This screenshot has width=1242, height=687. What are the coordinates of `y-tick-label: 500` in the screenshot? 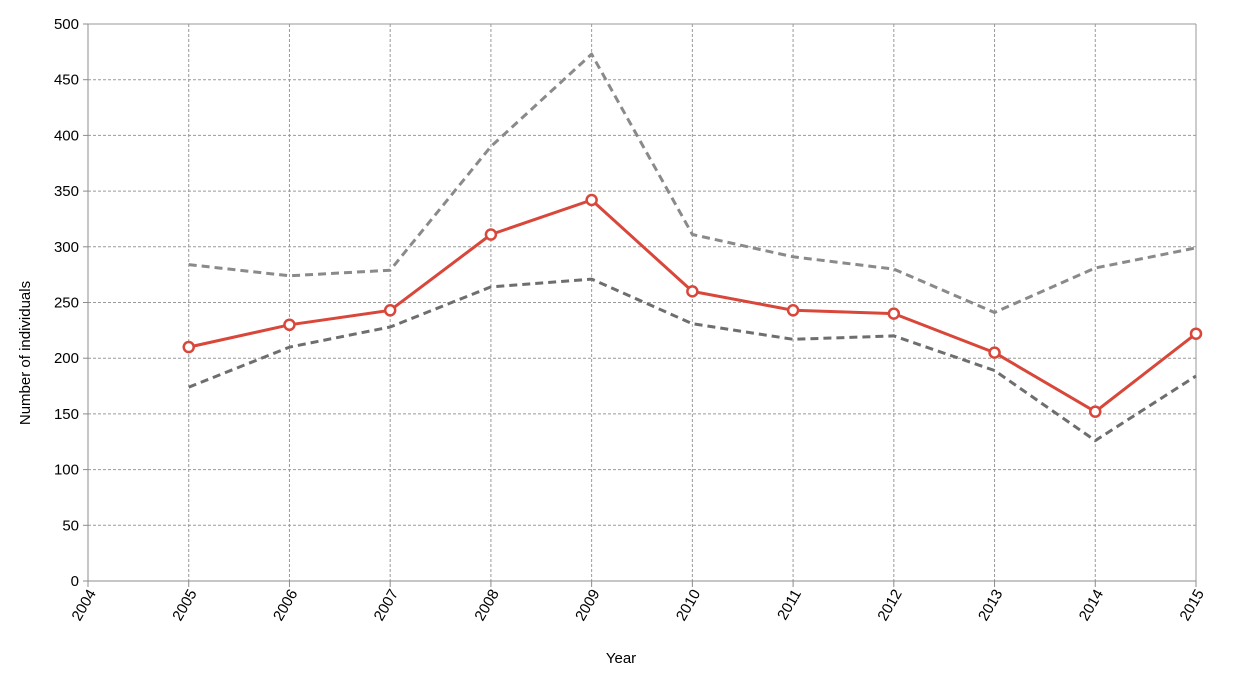 It's located at (66, 24).